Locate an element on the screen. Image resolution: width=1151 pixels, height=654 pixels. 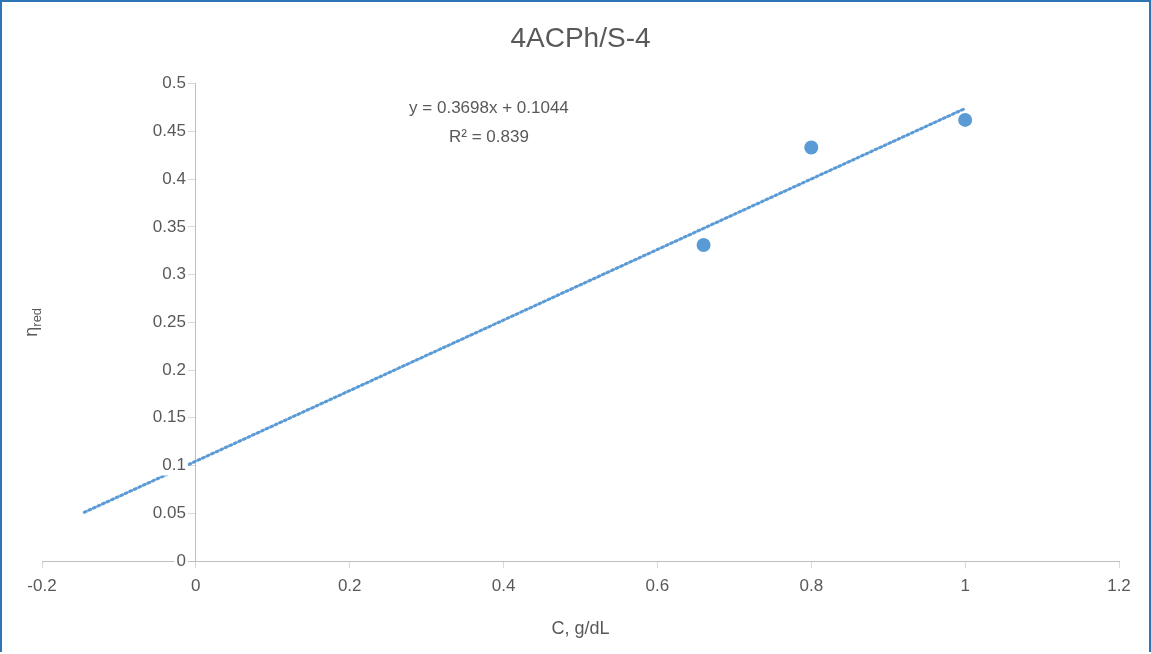
x-tick-label: 1.2 is located at coordinates (1119, 585).